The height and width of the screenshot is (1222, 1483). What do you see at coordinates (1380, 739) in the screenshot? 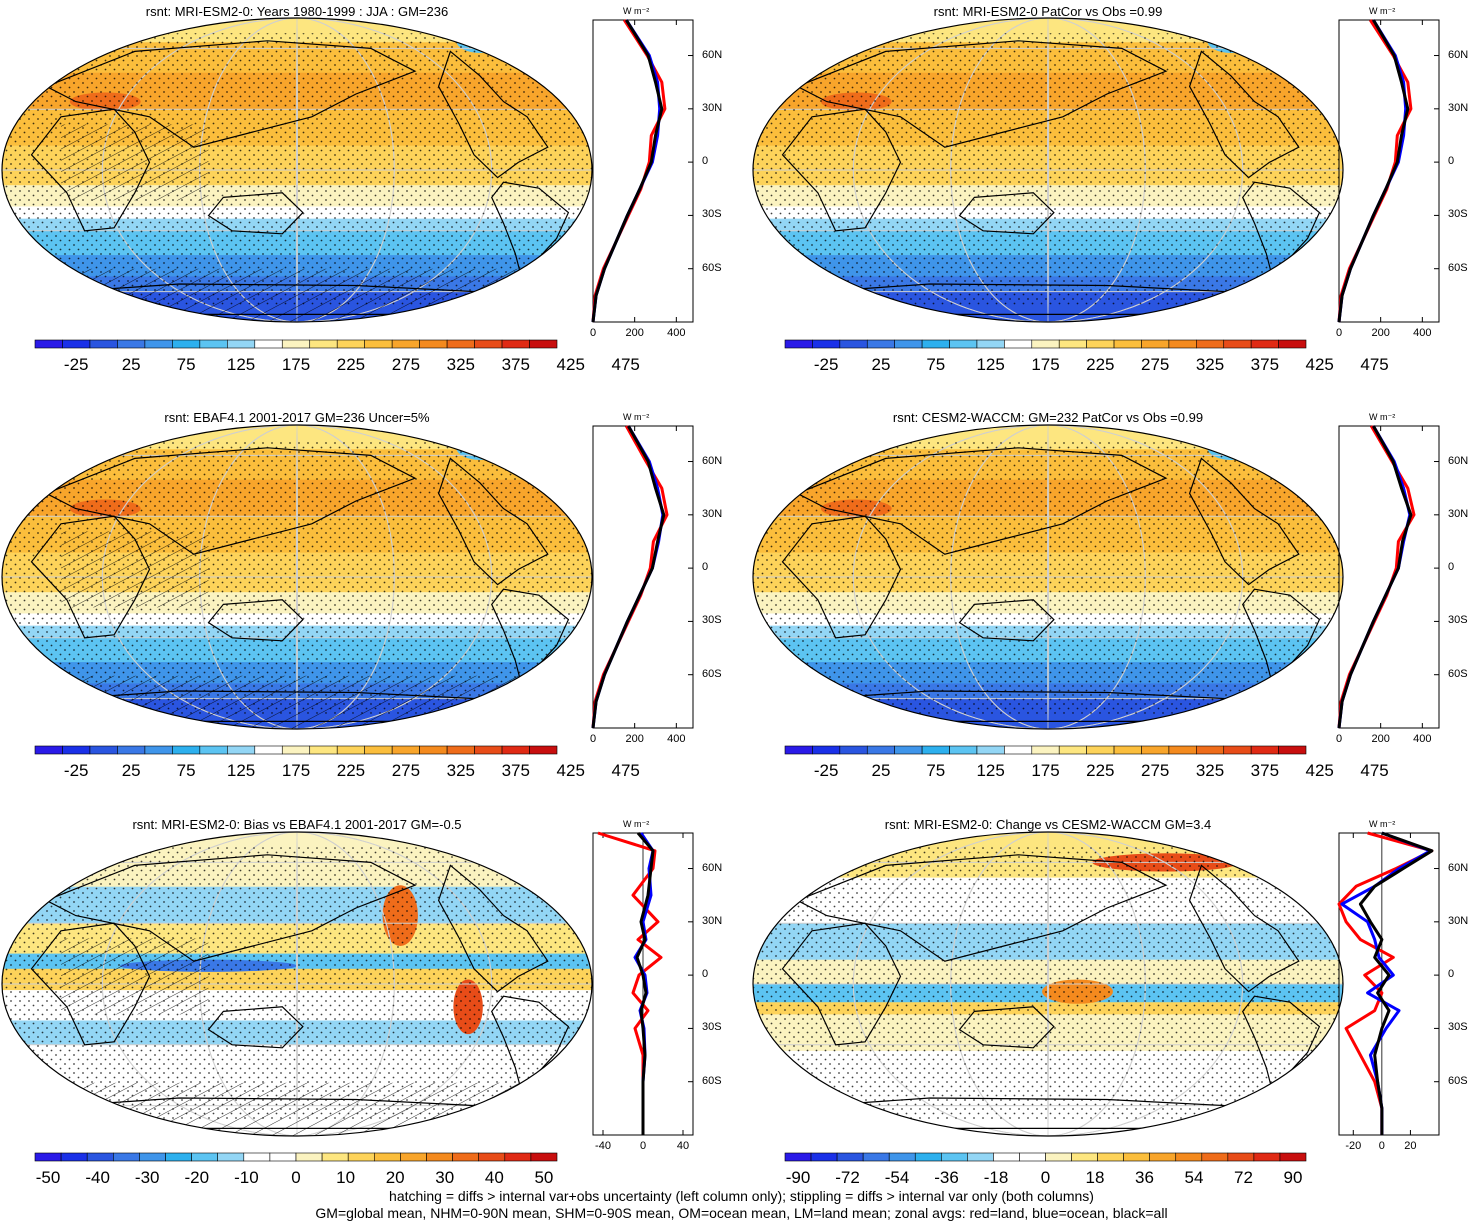
I see `zonal-x-tick-label: 200` at bounding box center [1380, 739].